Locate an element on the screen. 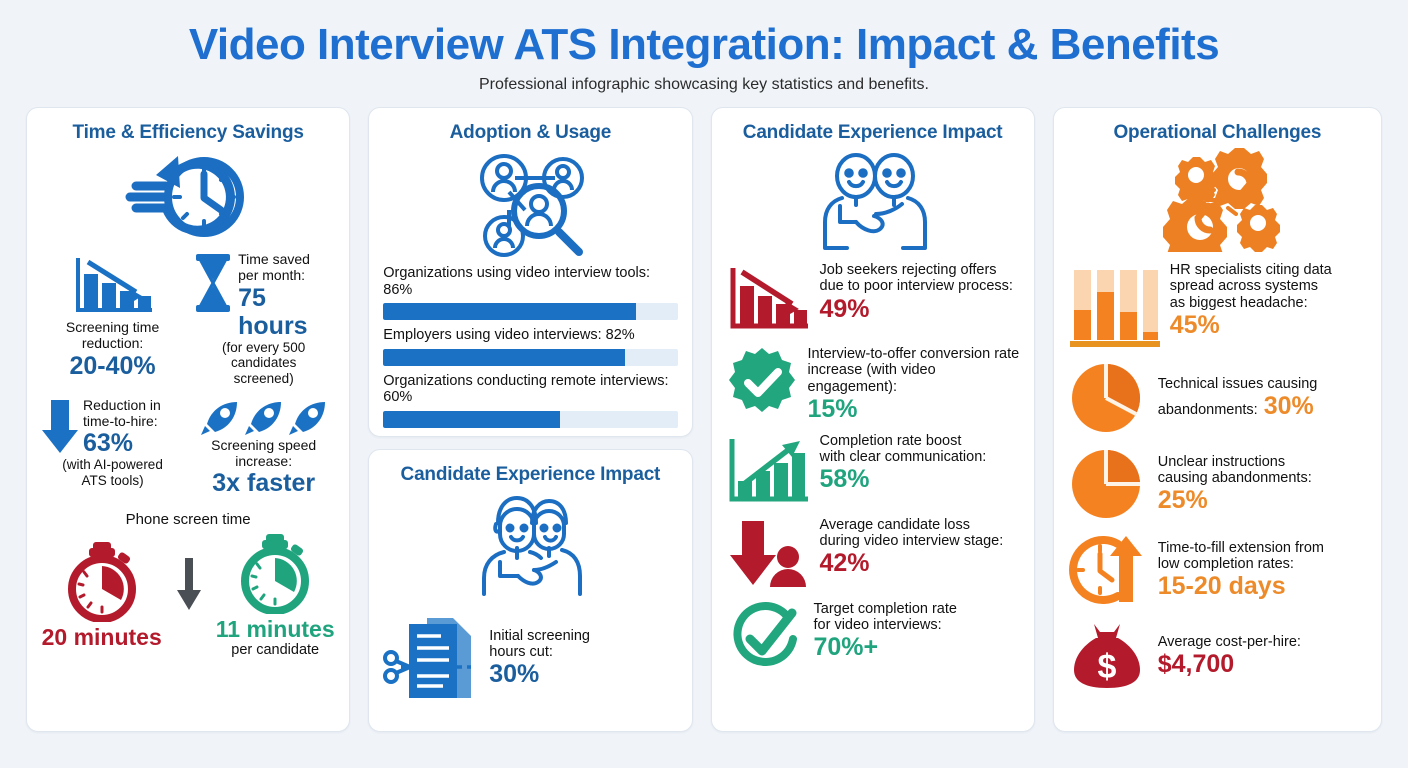 Image resolution: width=1408 pixels, height=768 pixels. cut-document-icon is located at coordinates (431, 658).